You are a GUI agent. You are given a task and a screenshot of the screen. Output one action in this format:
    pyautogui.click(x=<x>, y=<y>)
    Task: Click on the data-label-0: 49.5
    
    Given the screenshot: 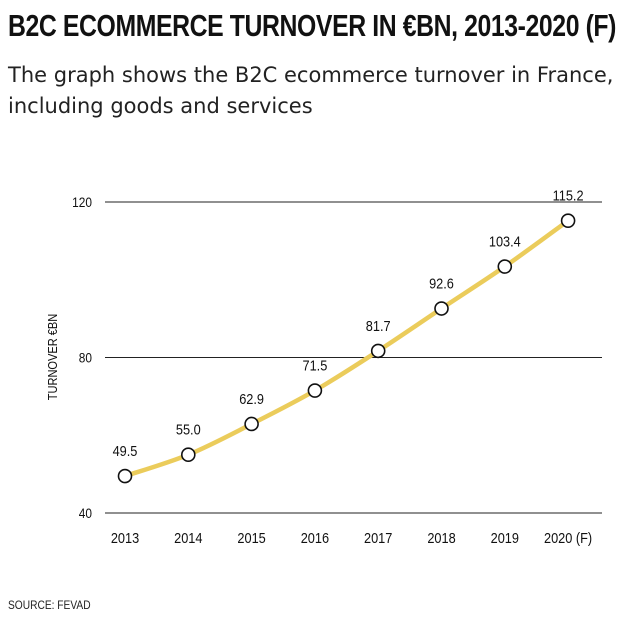 What is the action you would take?
    pyautogui.click(x=125, y=450)
    